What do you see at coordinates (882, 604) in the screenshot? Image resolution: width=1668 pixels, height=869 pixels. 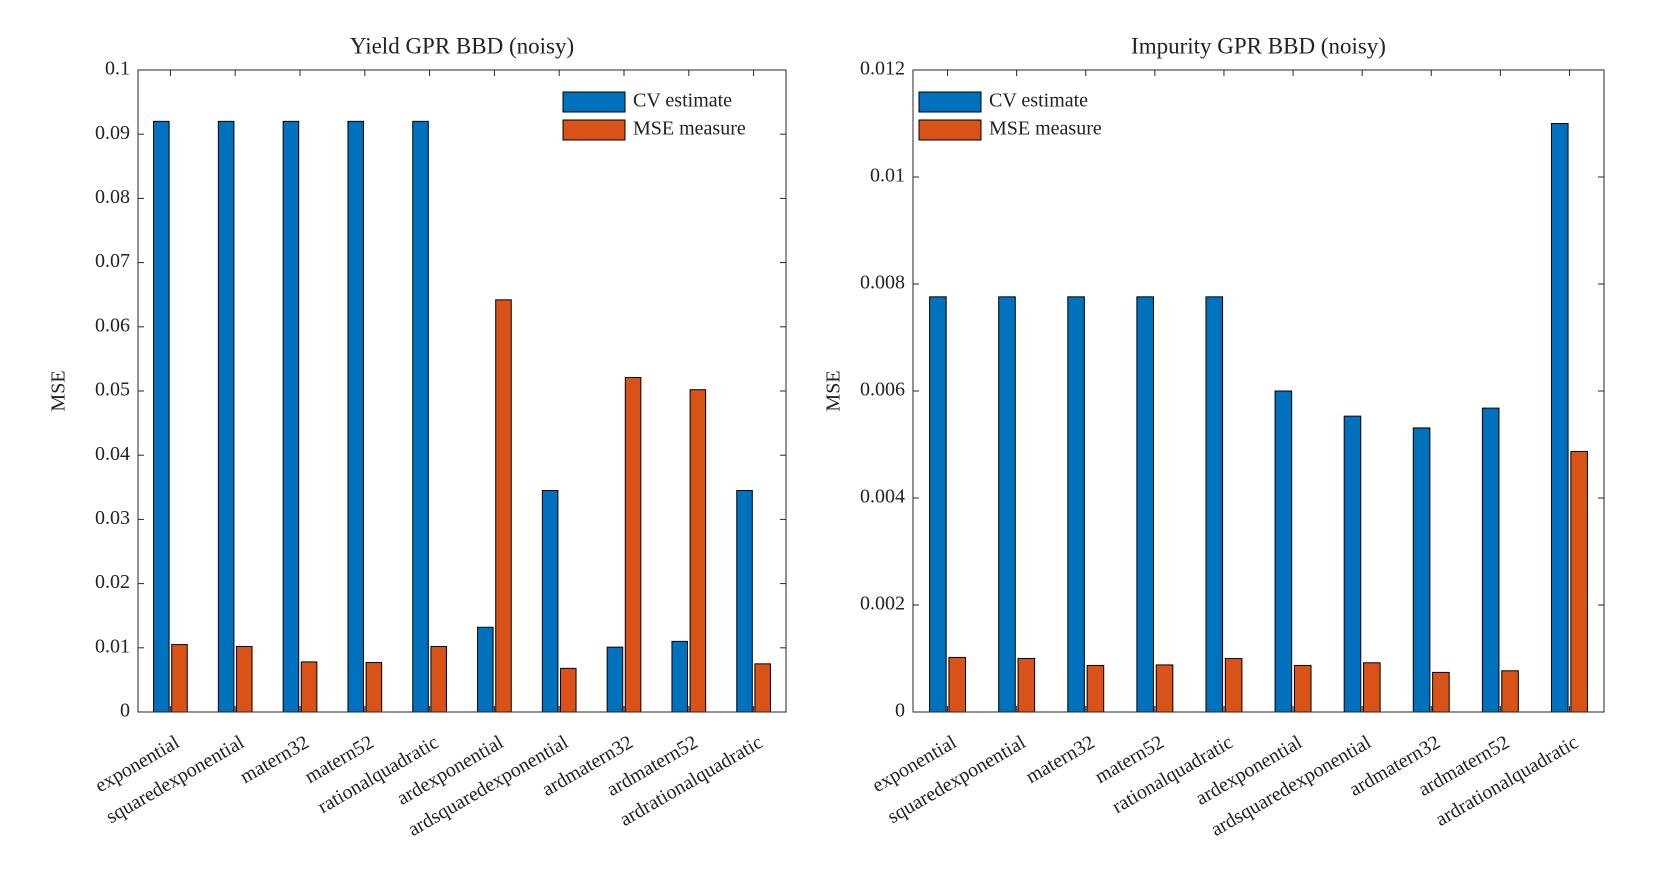 I see `y-tick-label: 0.002` at bounding box center [882, 604].